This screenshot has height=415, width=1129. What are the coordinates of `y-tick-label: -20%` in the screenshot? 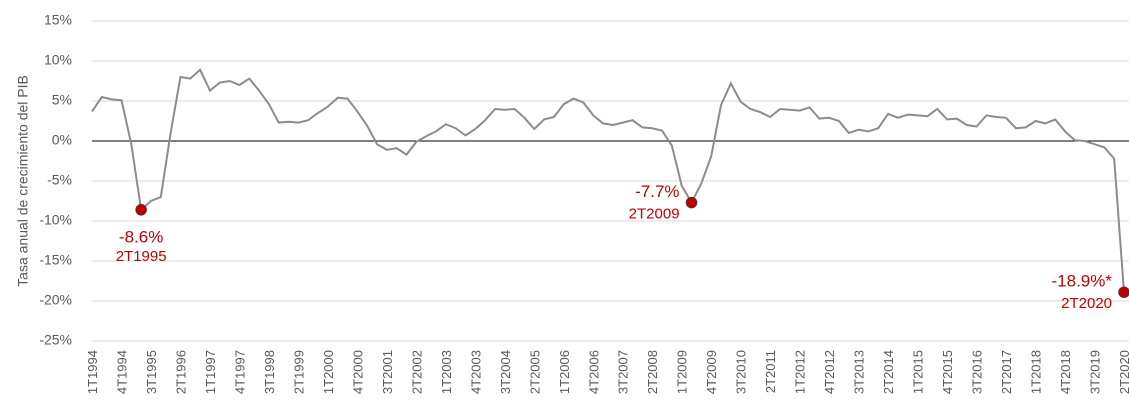 It's located at (55, 300).